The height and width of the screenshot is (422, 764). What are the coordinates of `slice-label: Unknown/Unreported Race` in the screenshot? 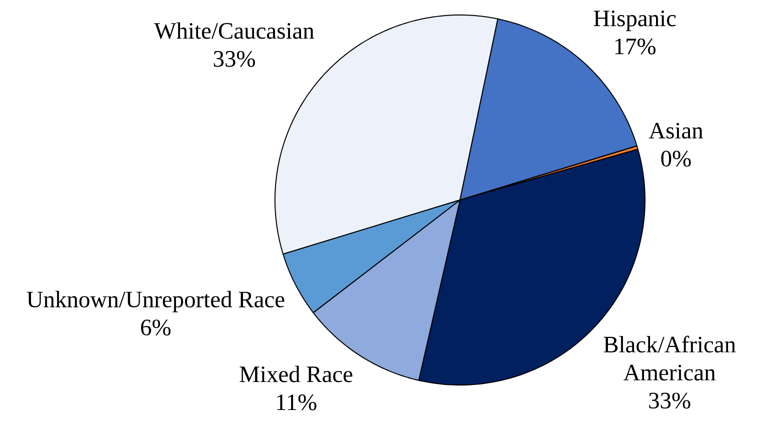 It's located at (155, 301).